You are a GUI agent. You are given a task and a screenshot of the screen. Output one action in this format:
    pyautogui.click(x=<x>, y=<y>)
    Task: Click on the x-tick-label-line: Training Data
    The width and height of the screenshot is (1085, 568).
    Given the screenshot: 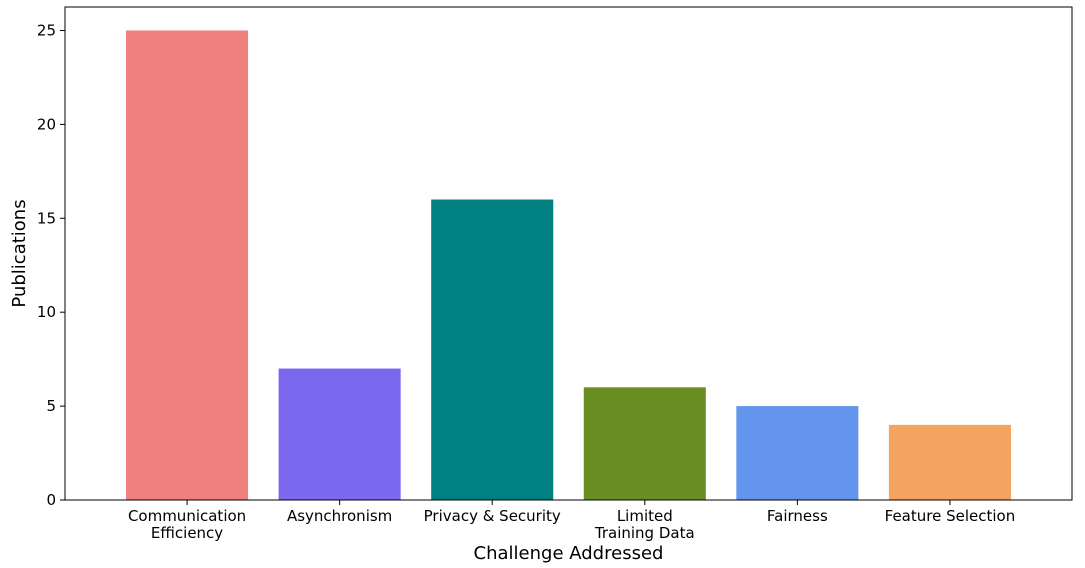 What is the action you would take?
    pyautogui.click(x=644, y=533)
    